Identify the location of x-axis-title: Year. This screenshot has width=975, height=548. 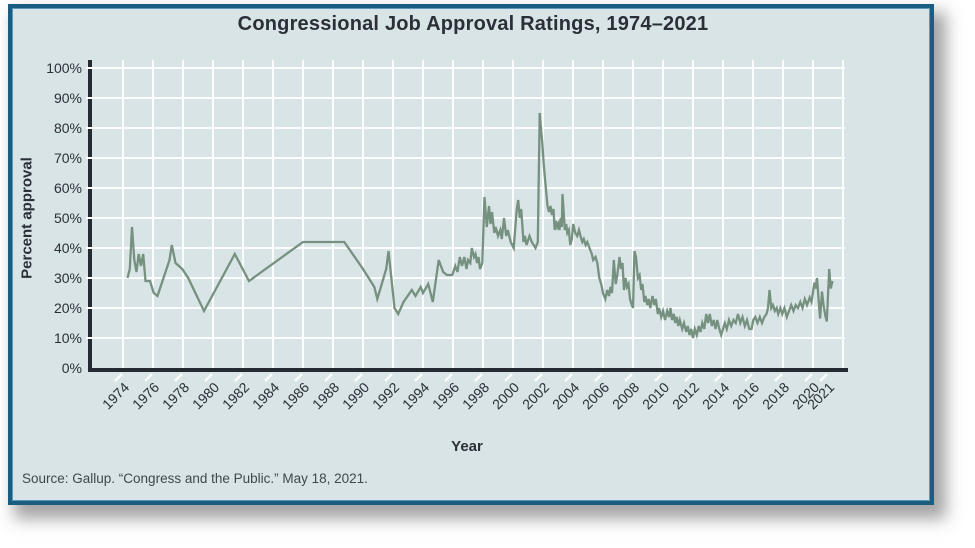
(467, 446).